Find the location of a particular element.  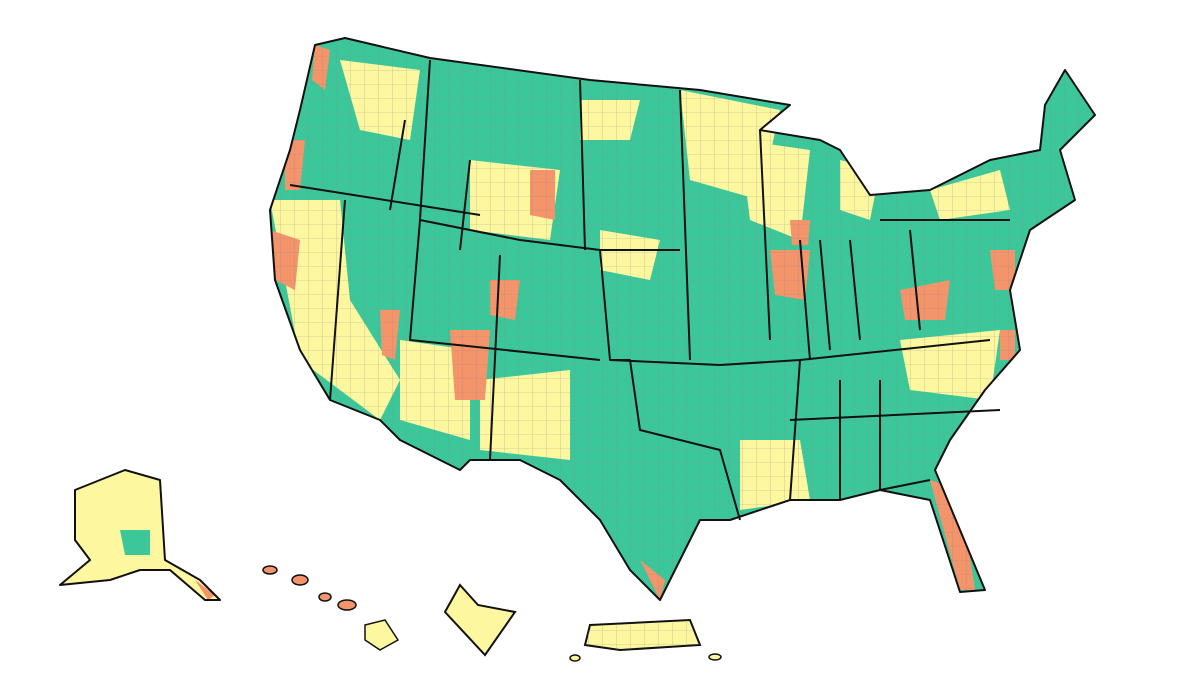

puerto-rico is located at coordinates (645, 640).